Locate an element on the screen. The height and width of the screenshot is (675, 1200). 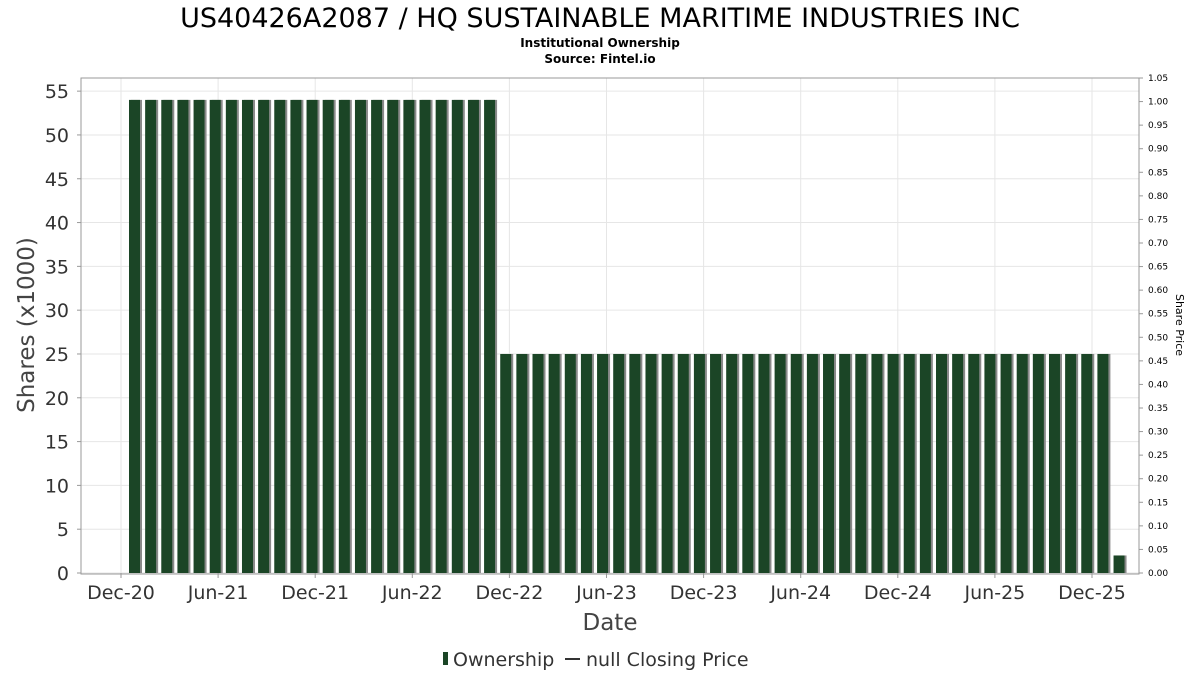
y-tick-label: 30 is located at coordinates (57, 311).